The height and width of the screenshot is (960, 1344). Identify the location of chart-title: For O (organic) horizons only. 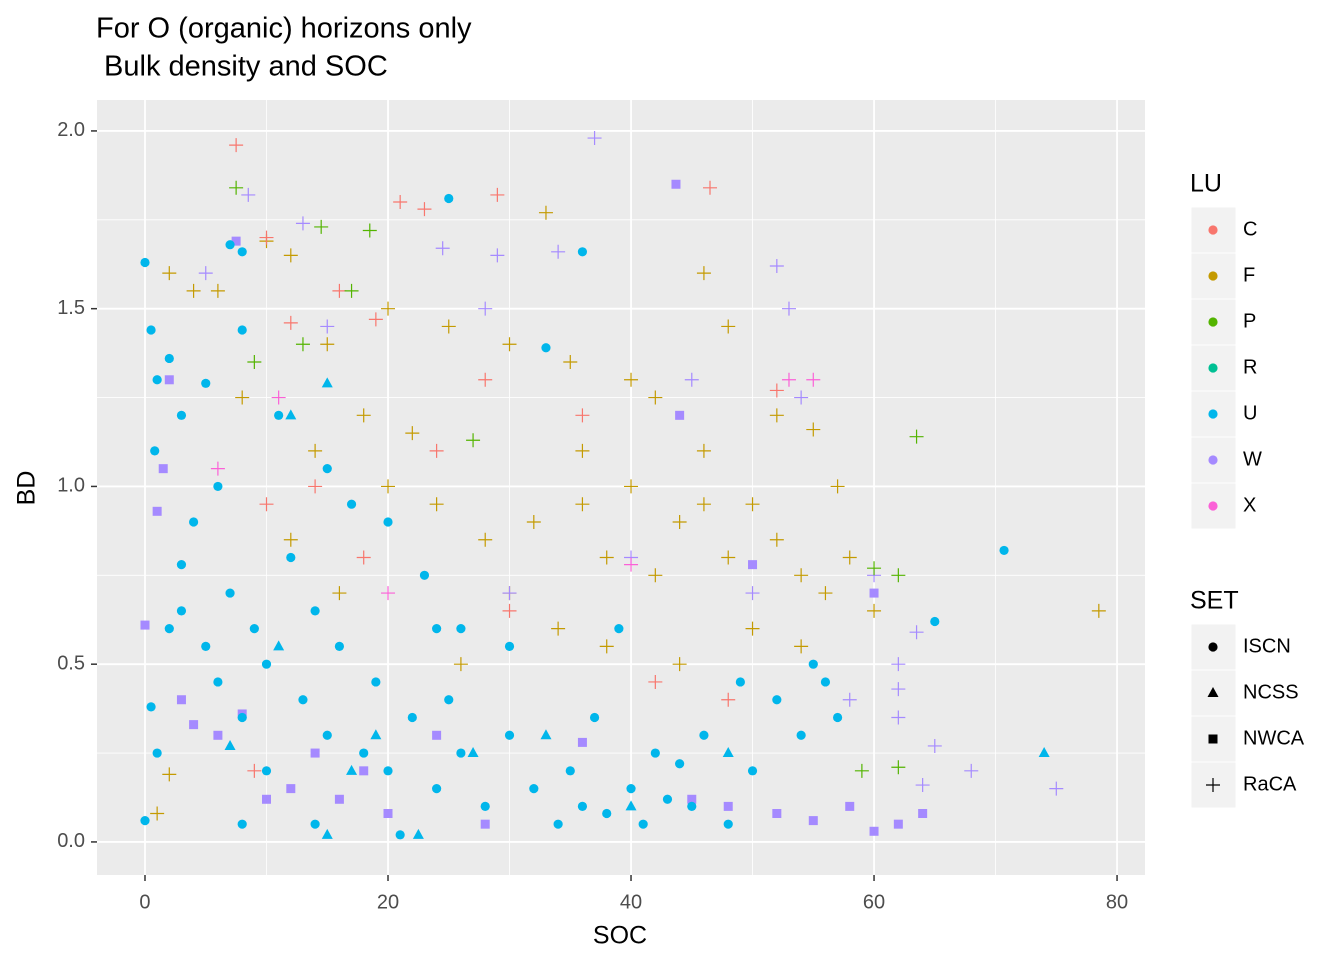
(284, 29).